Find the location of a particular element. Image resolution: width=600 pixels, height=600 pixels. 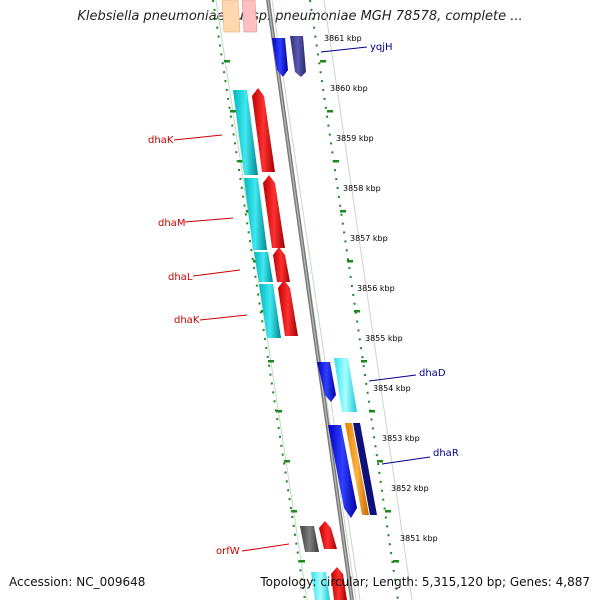

tick-label-10: 3851 kbp is located at coordinates (419, 538).